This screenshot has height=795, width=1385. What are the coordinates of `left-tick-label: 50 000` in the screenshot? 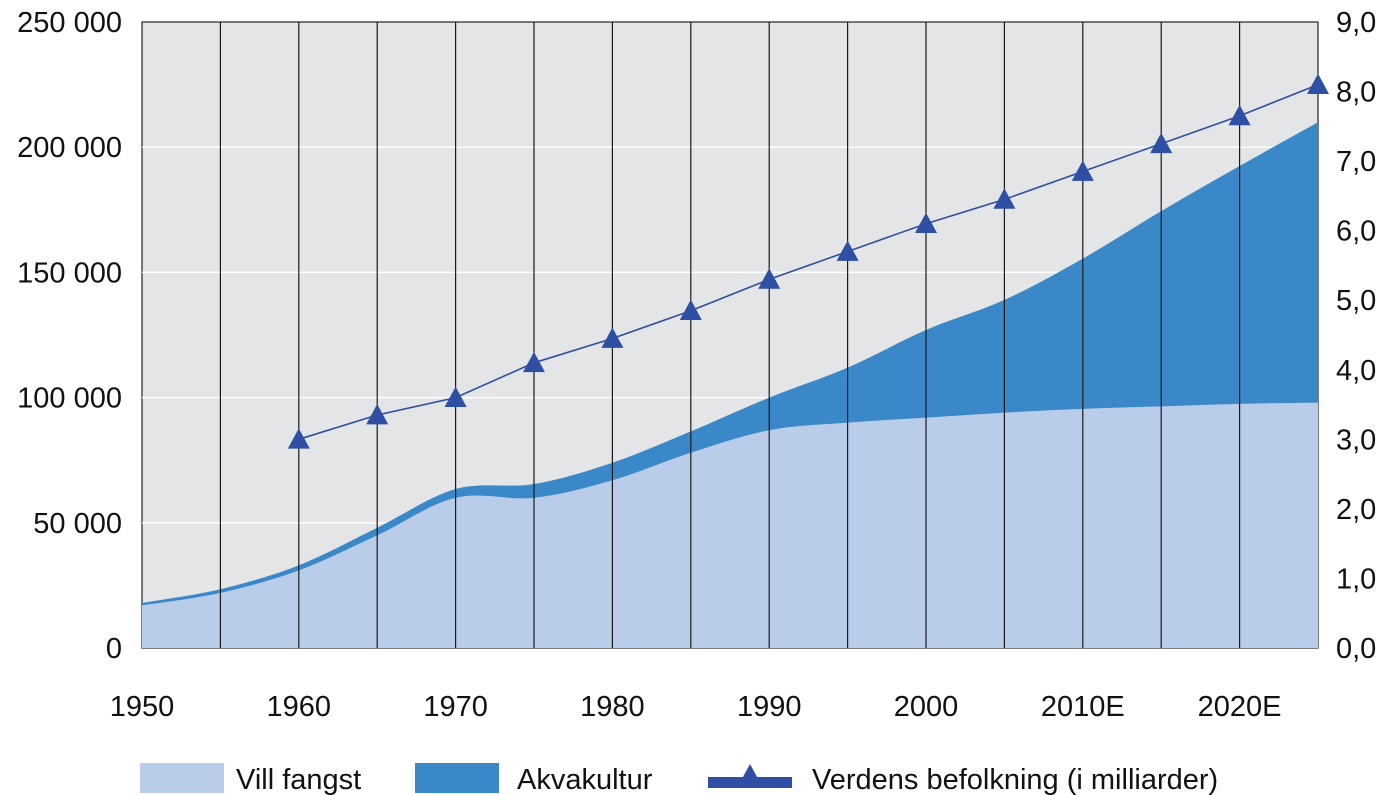 It's located at (77, 524).